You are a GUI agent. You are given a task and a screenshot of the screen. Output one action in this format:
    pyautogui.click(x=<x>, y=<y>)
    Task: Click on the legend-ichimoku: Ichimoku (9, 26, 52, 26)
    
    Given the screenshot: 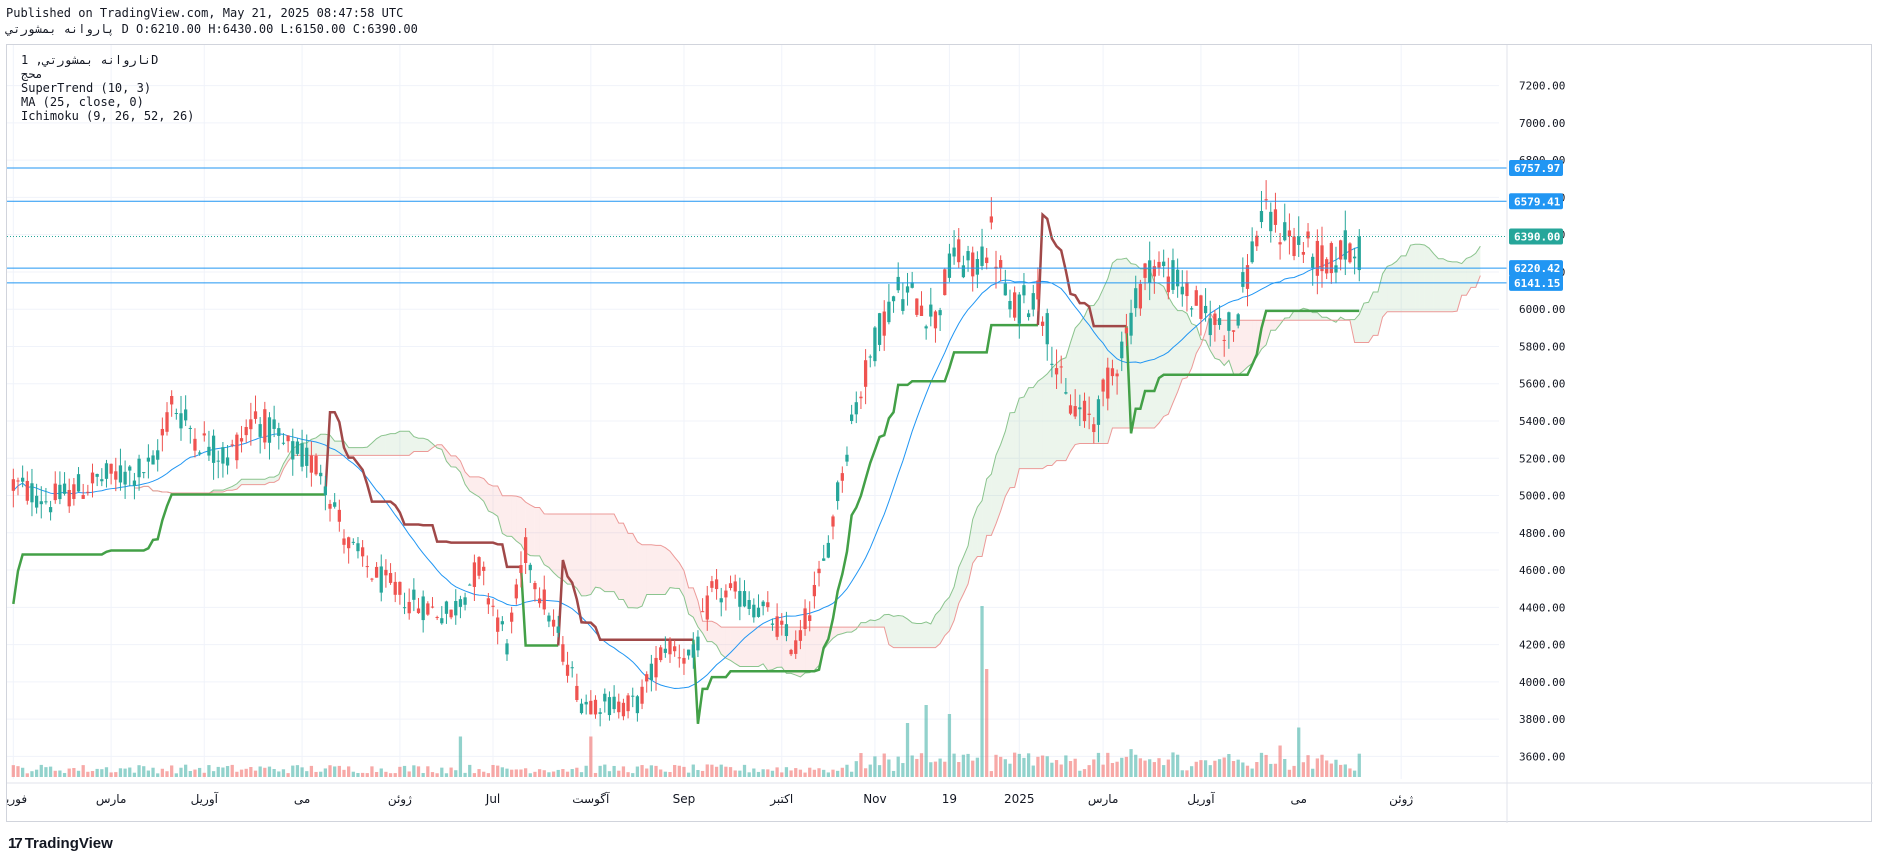 What is the action you would take?
    pyautogui.click(x=108, y=116)
    